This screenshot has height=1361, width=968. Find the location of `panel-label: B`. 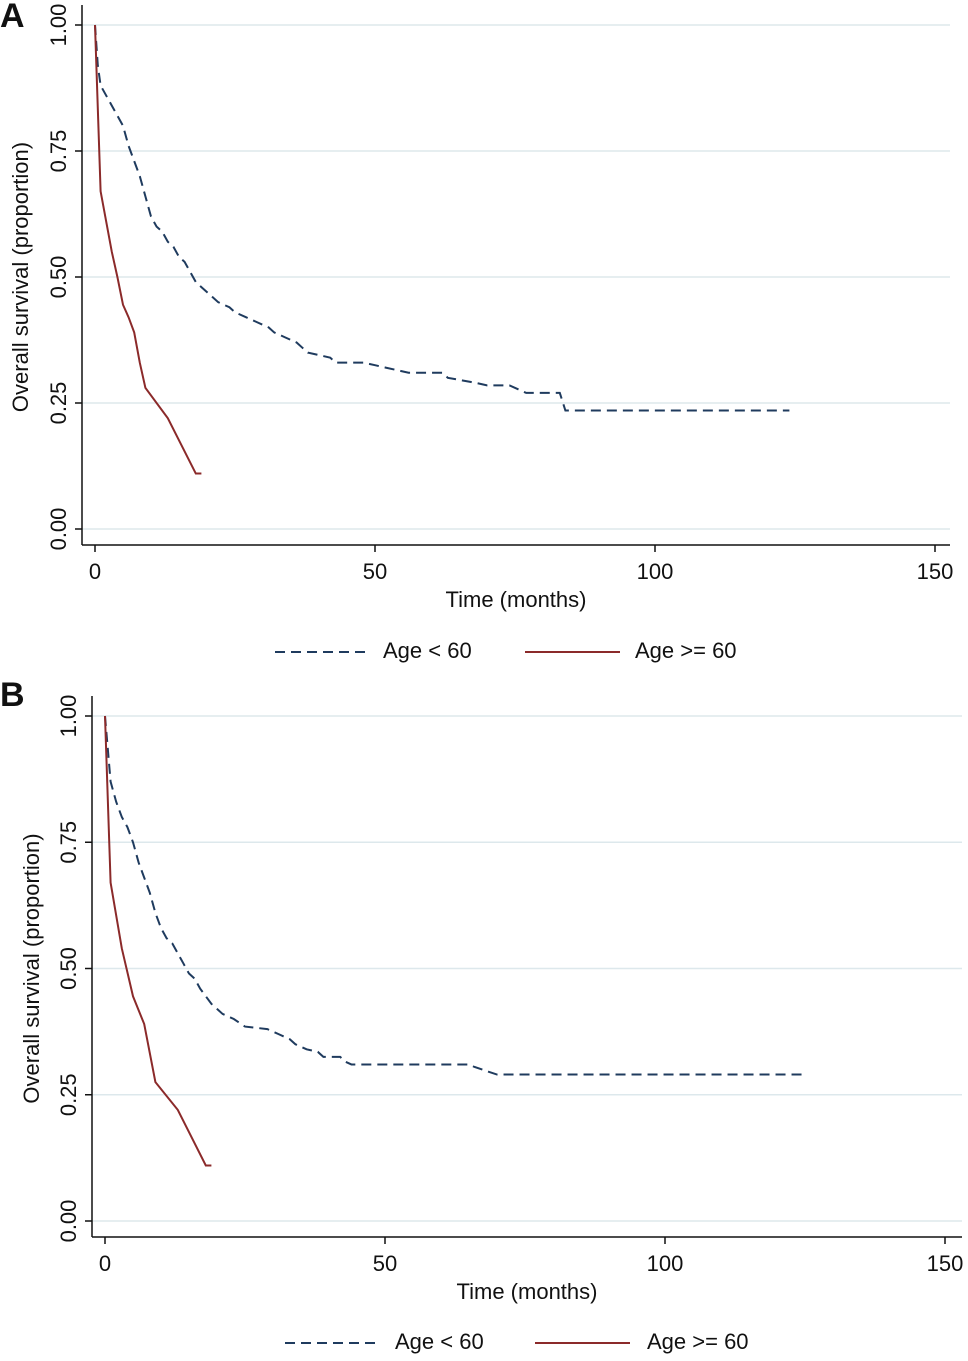

panel-label: B is located at coordinates (12, 695).